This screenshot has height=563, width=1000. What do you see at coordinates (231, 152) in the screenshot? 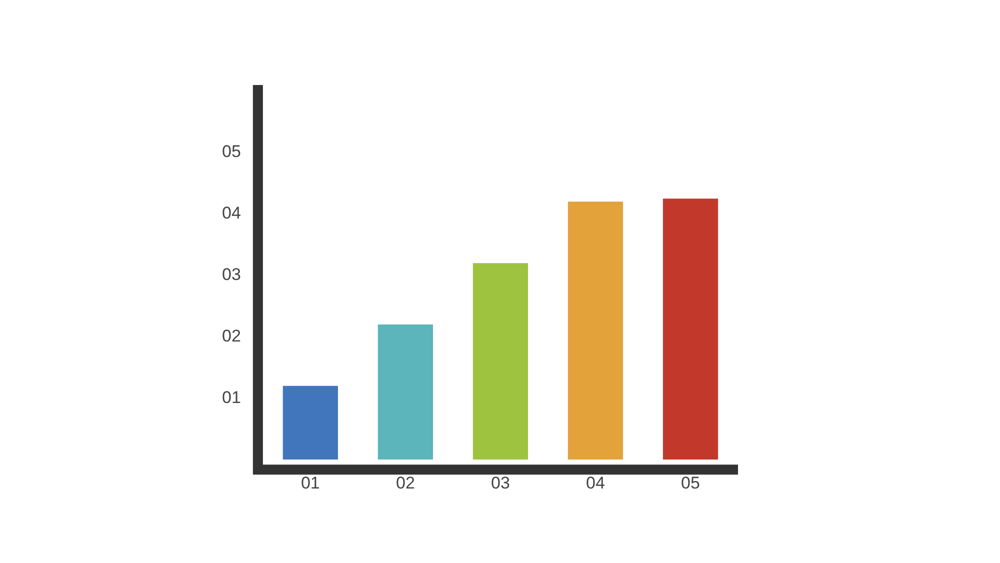
I see `y-tick-label: 05` at bounding box center [231, 152].